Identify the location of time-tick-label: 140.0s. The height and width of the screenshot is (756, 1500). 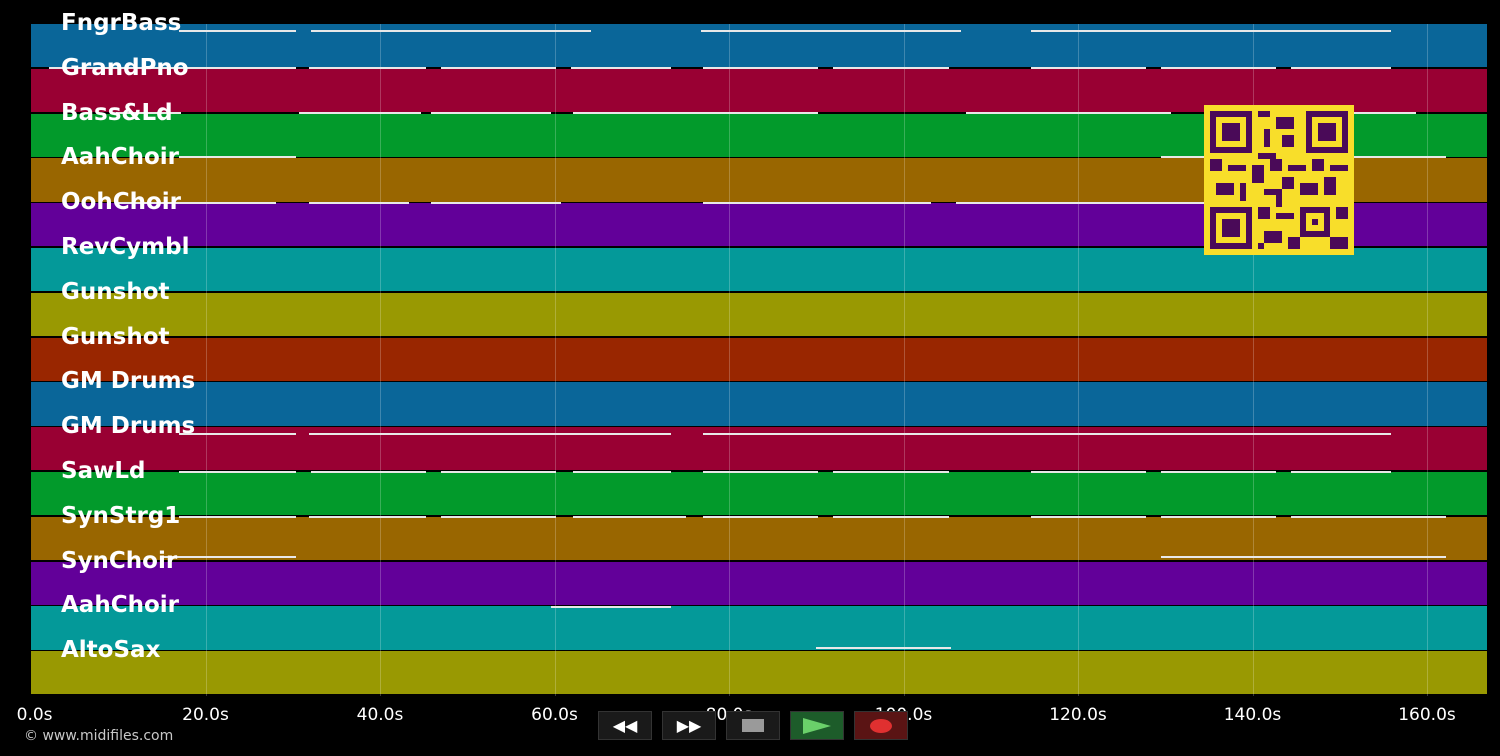
(1252, 715).